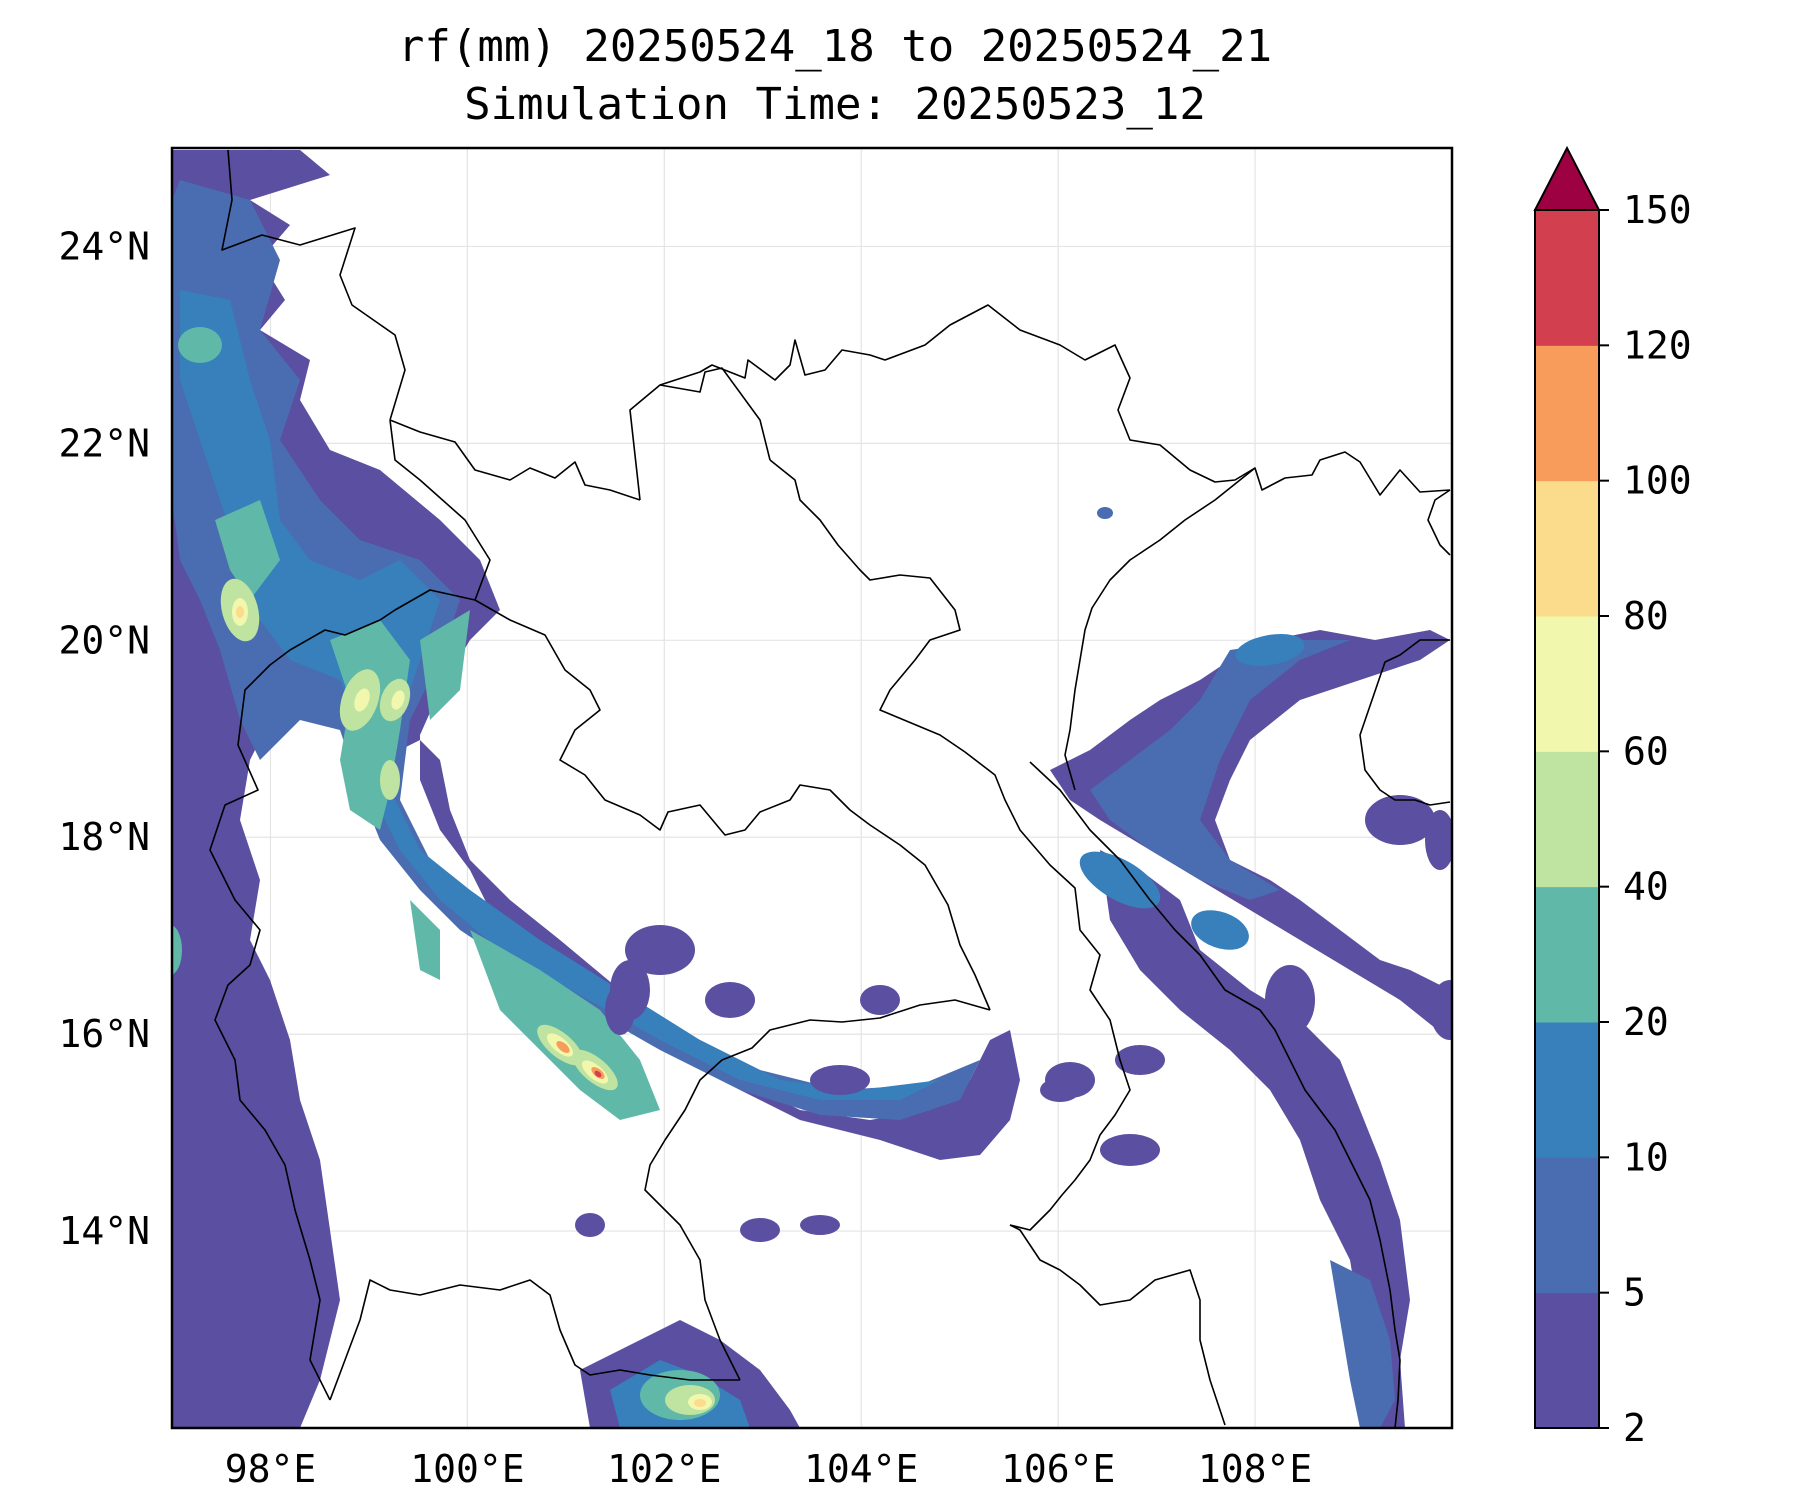 The height and width of the screenshot is (1500, 1800). What do you see at coordinates (1646, 1022) in the screenshot?
I see `colorbar-label: 20` at bounding box center [1646, 1022].